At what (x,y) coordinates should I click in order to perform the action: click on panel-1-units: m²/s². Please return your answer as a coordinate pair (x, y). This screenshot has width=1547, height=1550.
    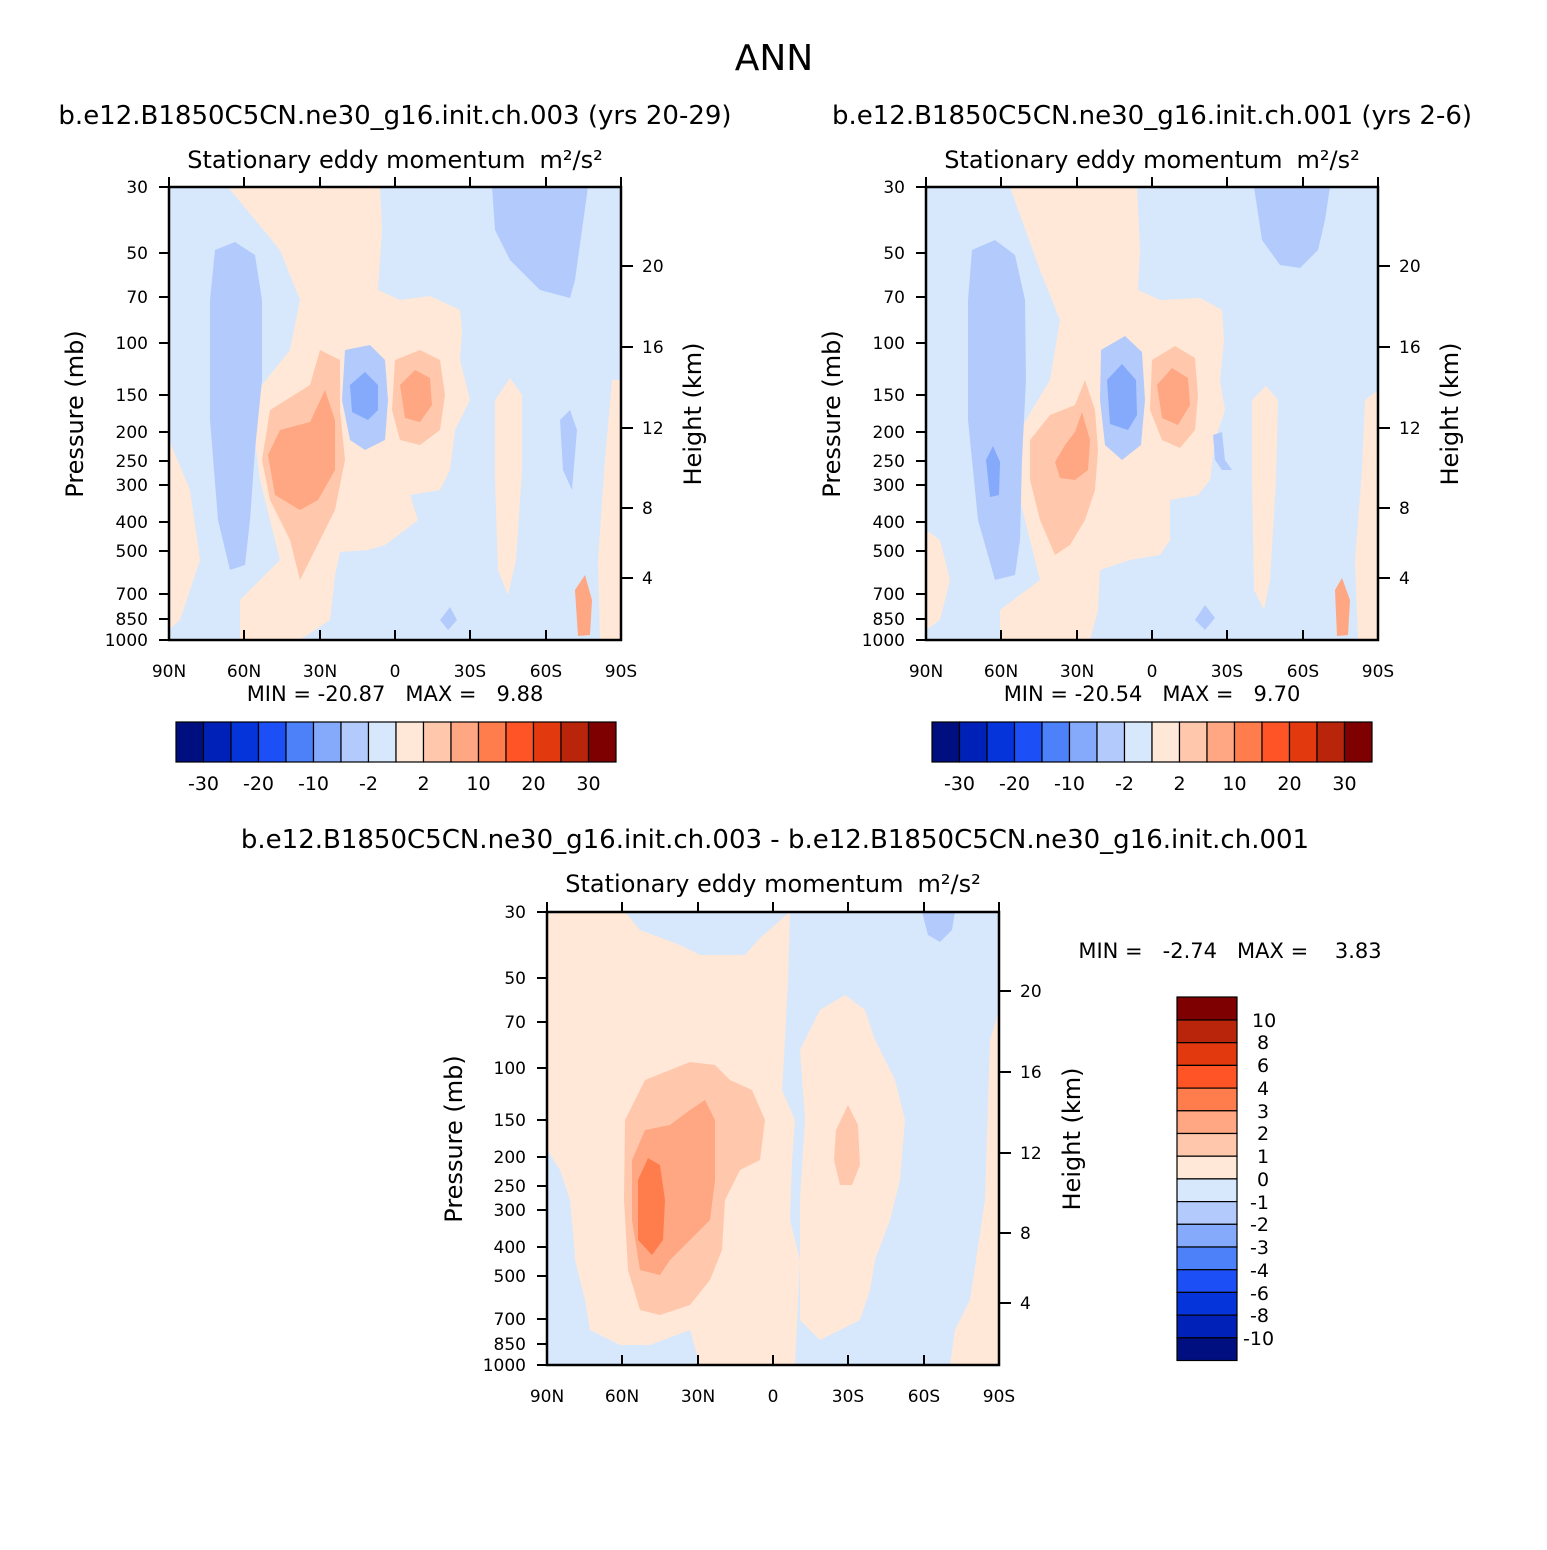
    Looking at the image, I should click on (571, 160).